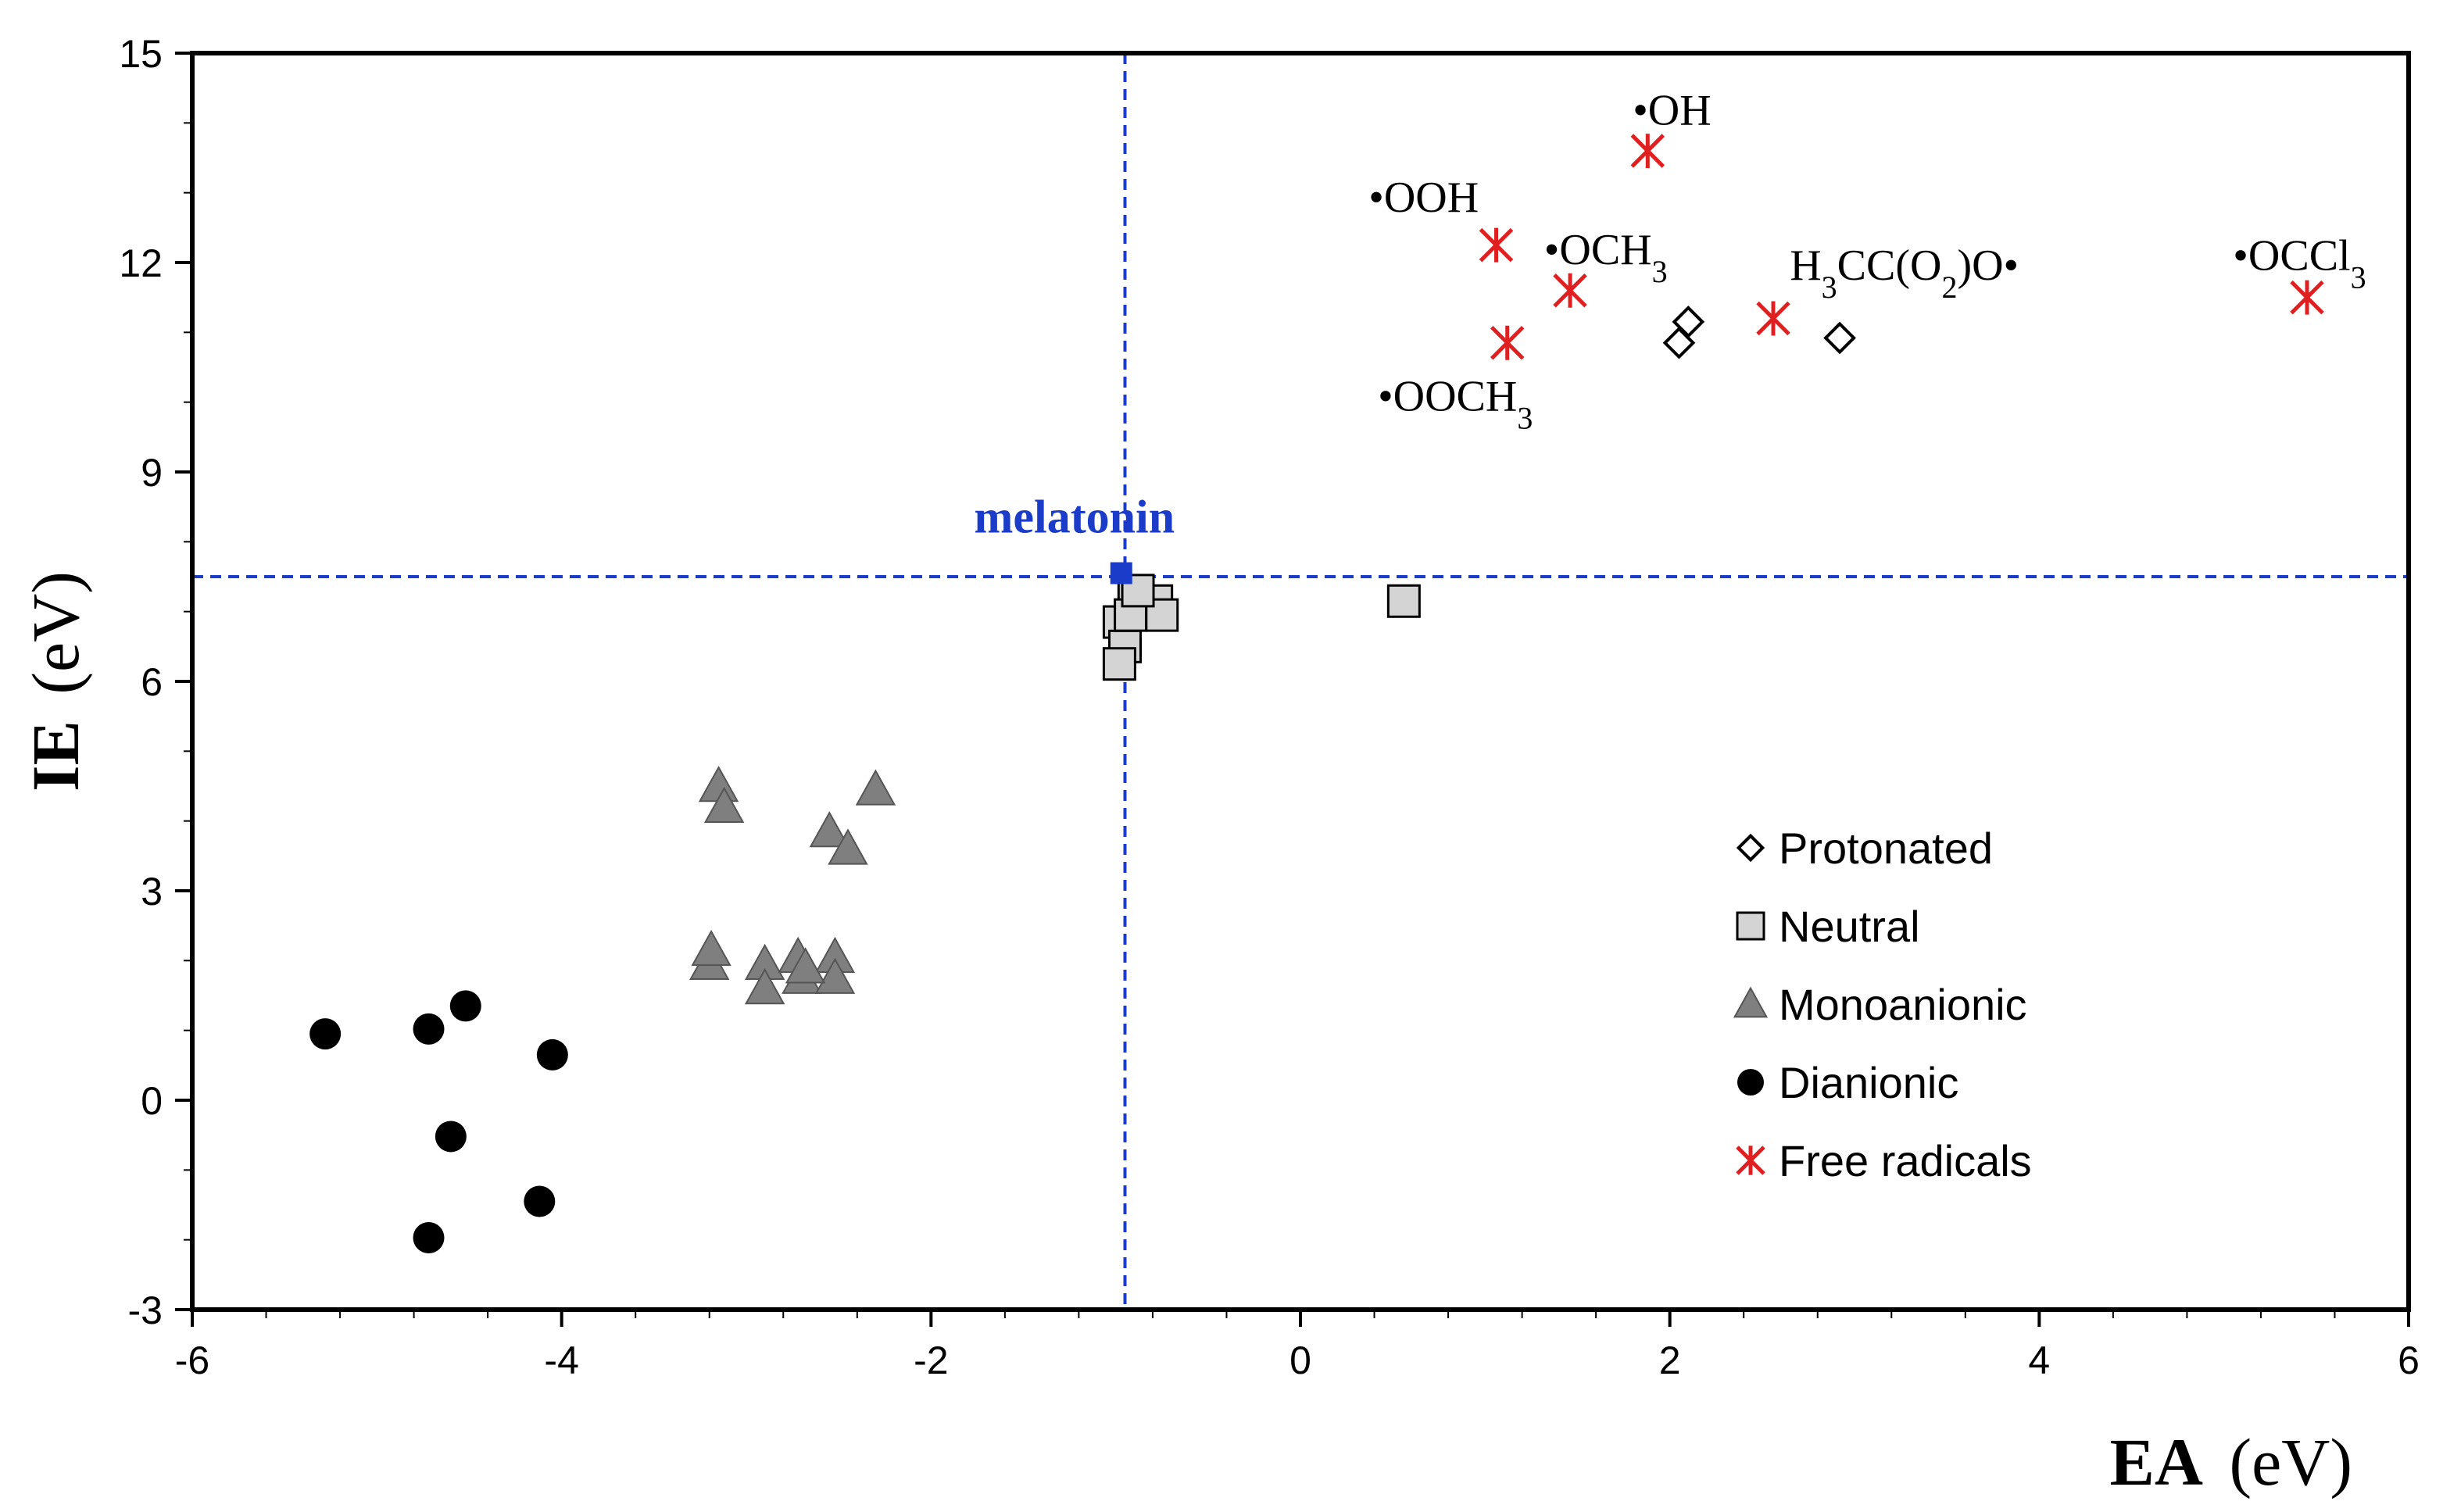 The width and height of the screenshot is (2443, 1512). Describe the element at coordinates (1300, 1360) in the screenshot. I see `x-tick-label: 0` at that location.